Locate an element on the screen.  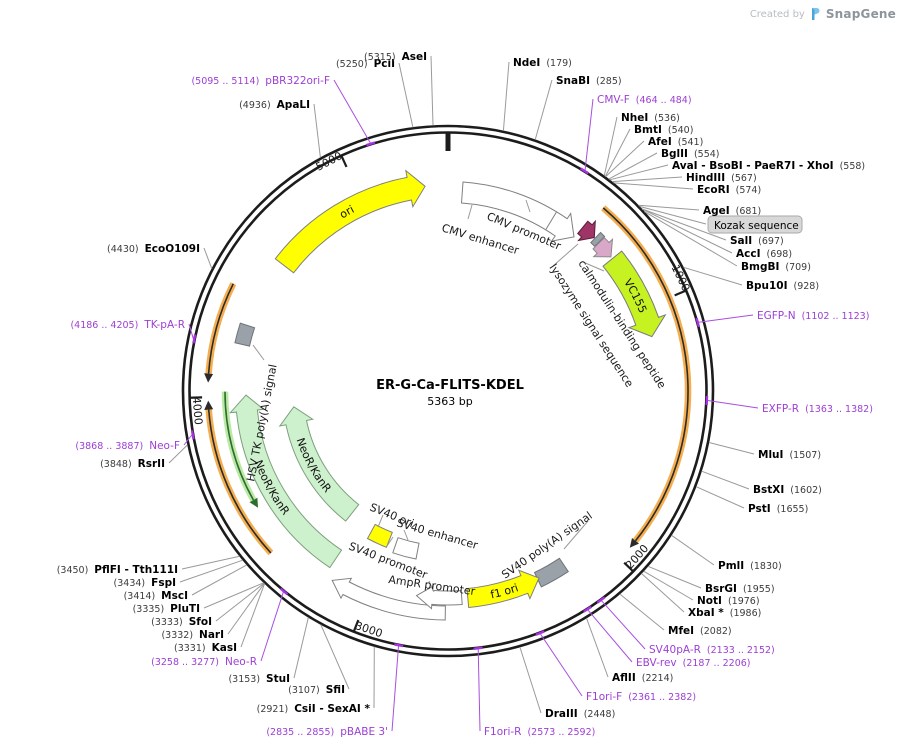
site-label-part: (574) is located at coordinates (749, 190).